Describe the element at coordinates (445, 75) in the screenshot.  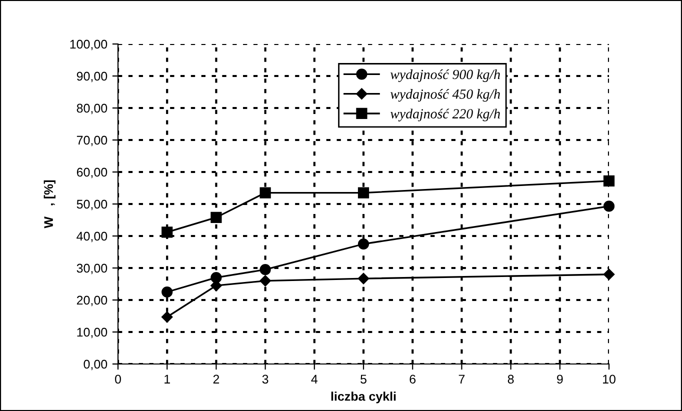
I see `legend-label: wydajność 900 kg/h` at that location.